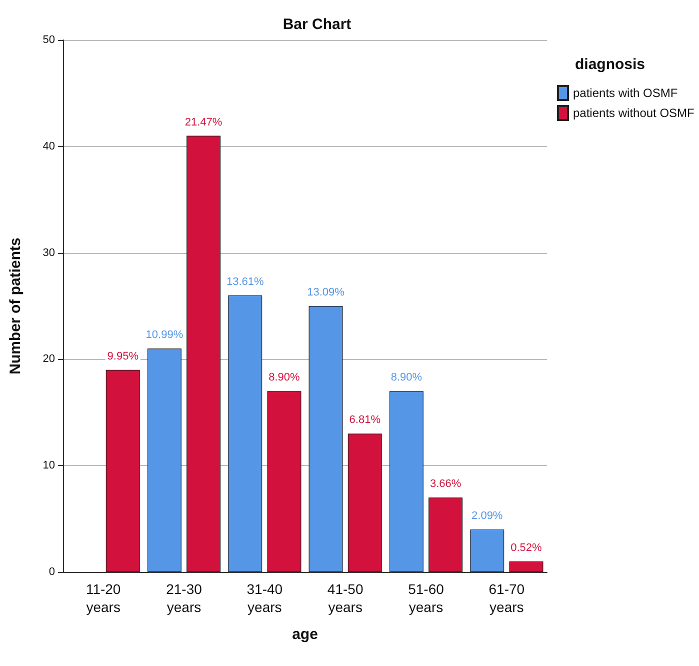 The width and height of the screenshot is (699, 666). Describe the element at coordinates (317, 24) in the screenshot. I see `chart-title: Bar Chart` at that location.